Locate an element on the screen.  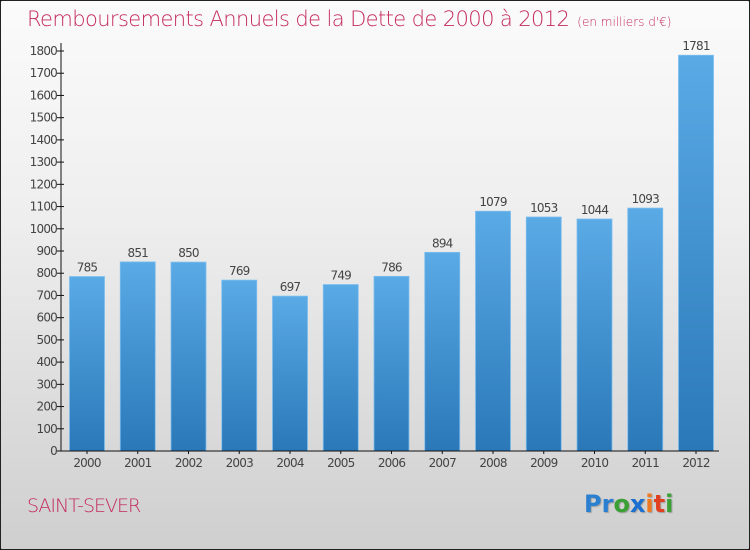
logo-letter: r is located at coordinates (607, 504).